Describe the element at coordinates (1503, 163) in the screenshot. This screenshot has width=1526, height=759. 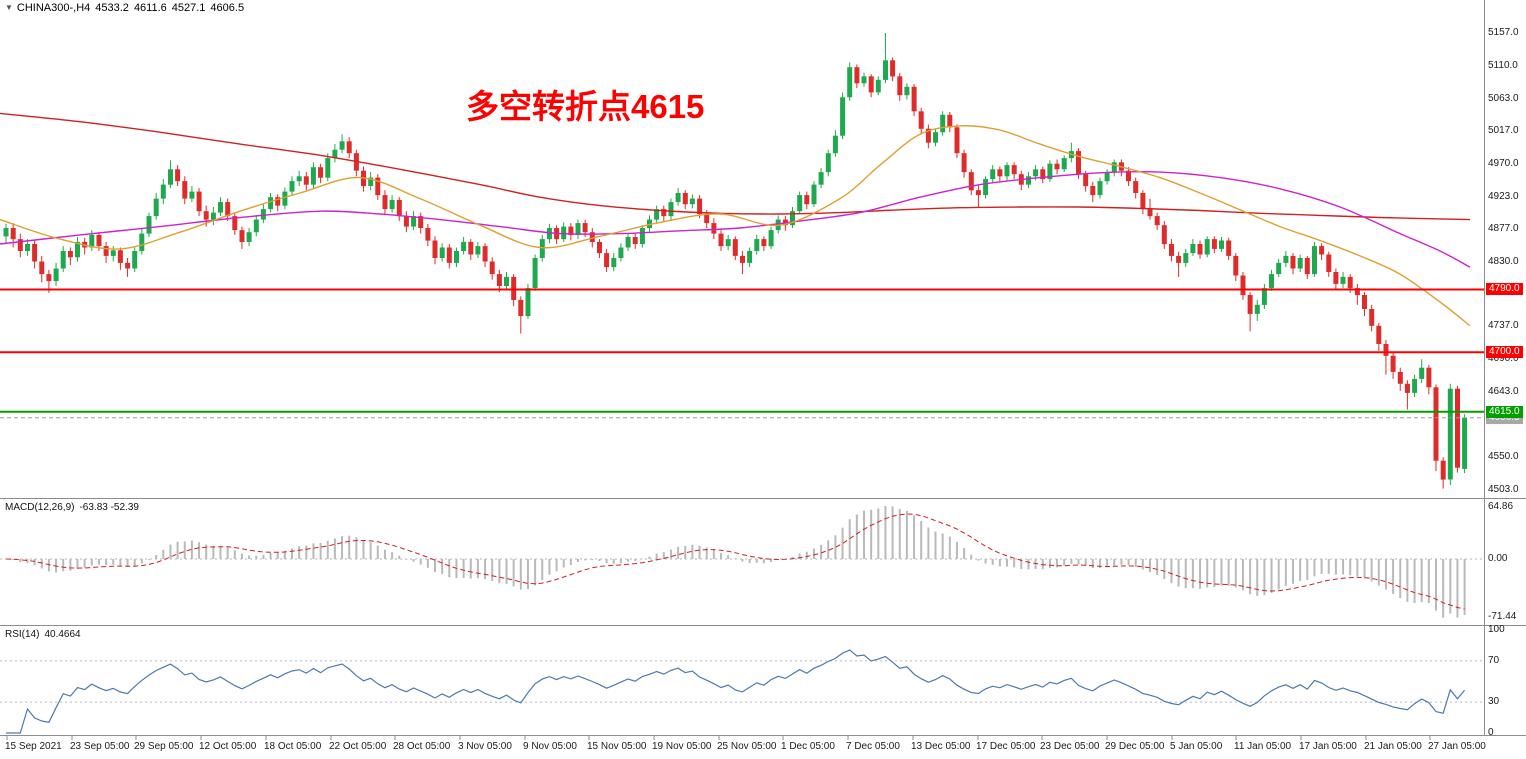
I see `price-tick-4970.0: 4970.0` at that location.